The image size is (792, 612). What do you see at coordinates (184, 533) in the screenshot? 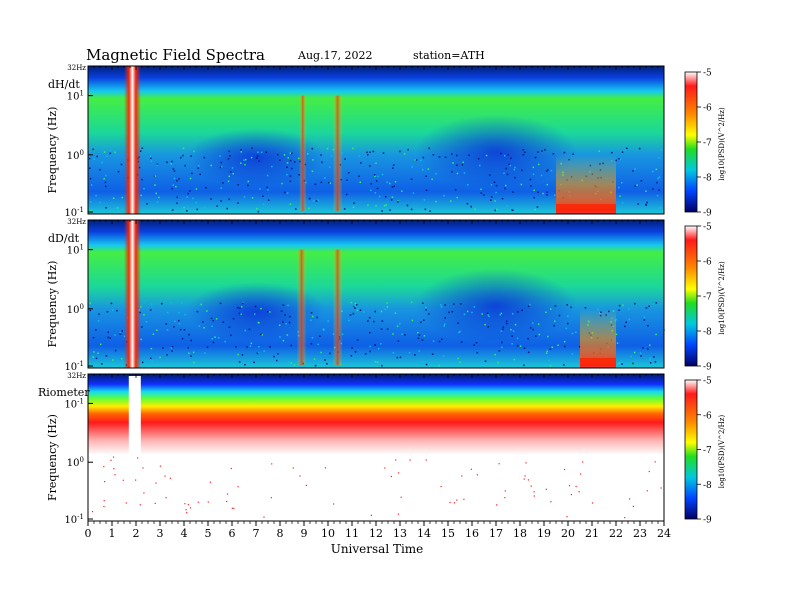
I see `x-tick-label: 4` at bounding box center [184, 533].